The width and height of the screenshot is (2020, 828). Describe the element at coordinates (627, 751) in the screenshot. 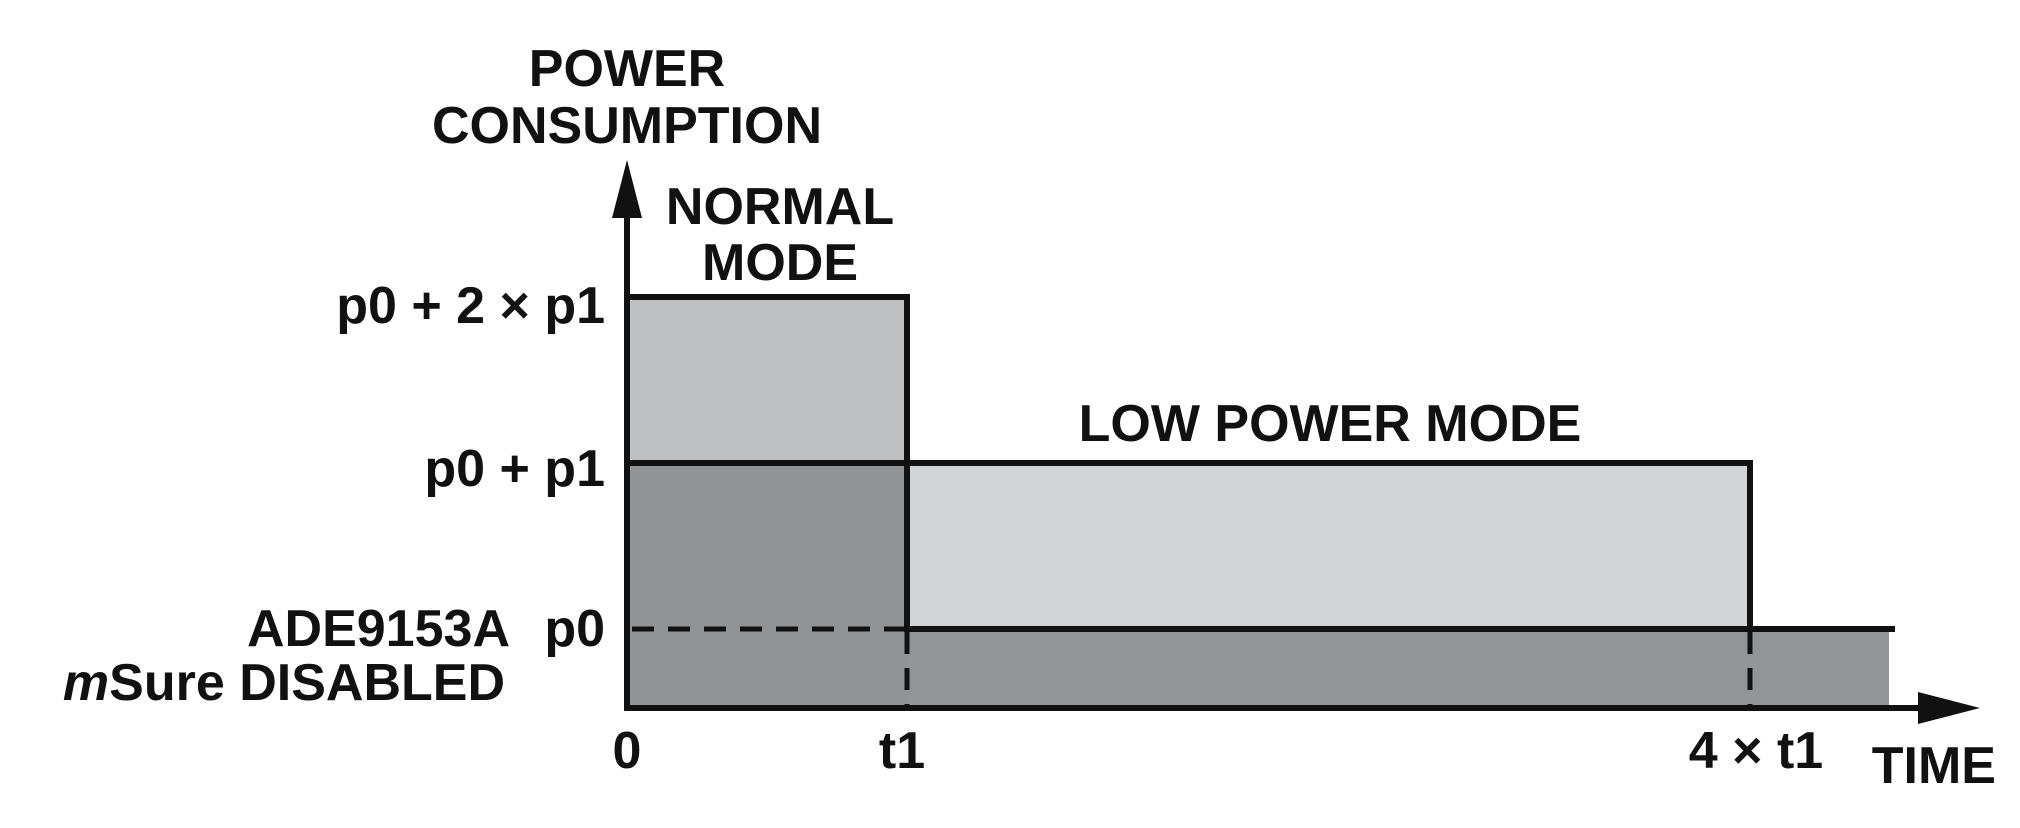

I see `x-tick-0: 0` at that location.